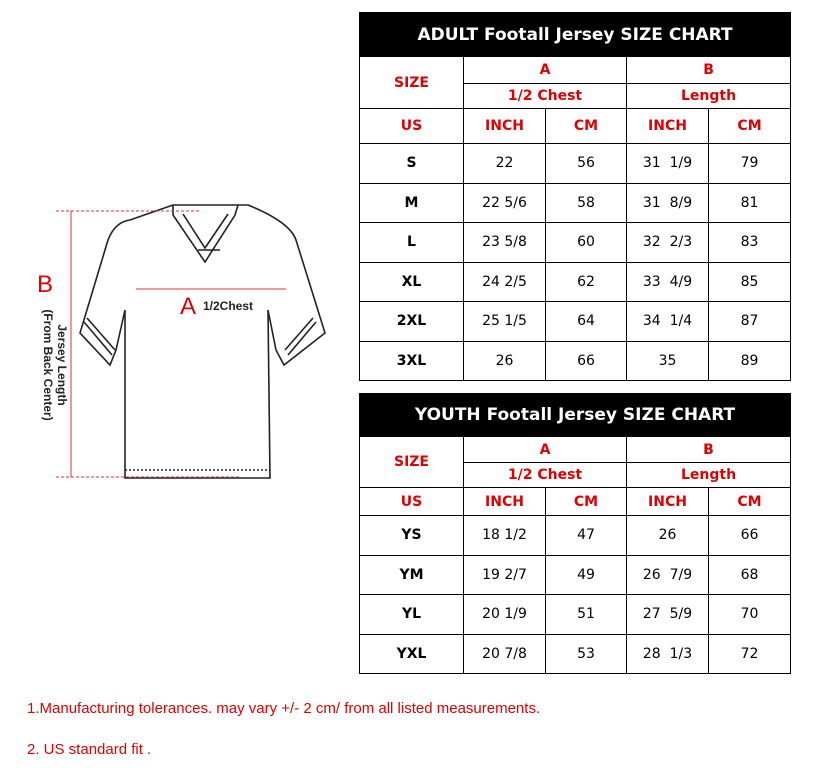 The height and width of the screenshot is (781, 822). What do you see at coordinates (48, 364) in the screenshot?
I see `length-label-line2: (From Back Center)` at bounding box center [48, 364].